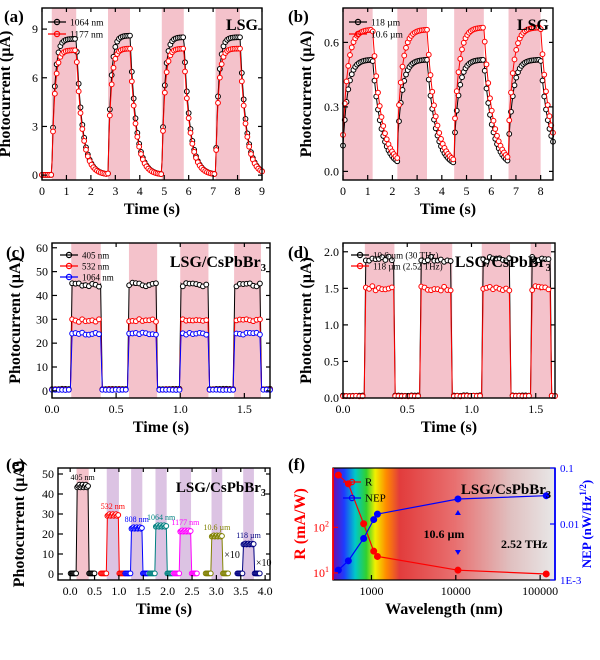 The width and height of the screenshot is (600, 660). Describe the element at coordinates (87, 36) in the screenshot. I see `legend-label: 1177 nm` at that location.